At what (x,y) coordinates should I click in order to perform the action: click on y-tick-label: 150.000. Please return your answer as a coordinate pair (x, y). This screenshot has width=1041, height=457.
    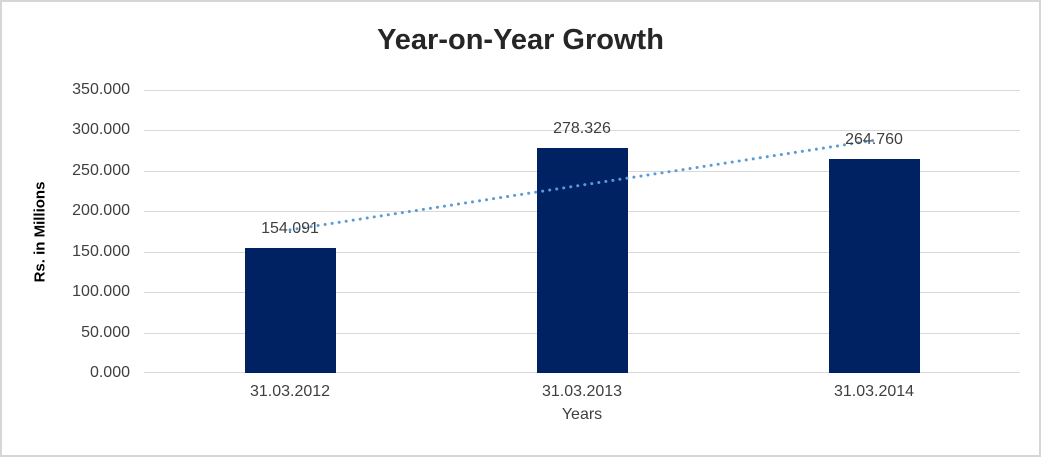
    Looking at the image, I should click on (101, 251).